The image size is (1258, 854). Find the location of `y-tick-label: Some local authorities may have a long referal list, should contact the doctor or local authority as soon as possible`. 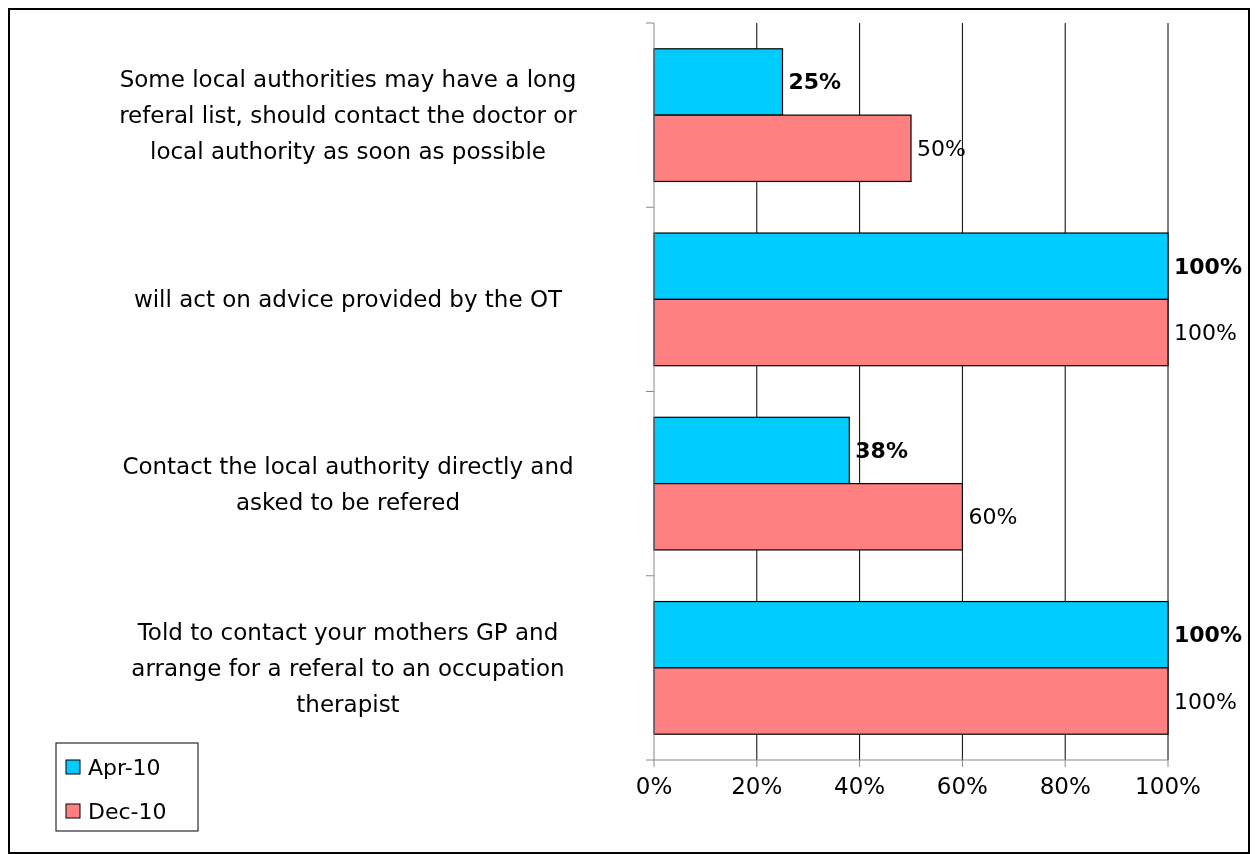

y-tick-label: Some local authorities may have a long referal list, should contact the doctor or local authority as soon as possible is located at coordinates (348, 115).